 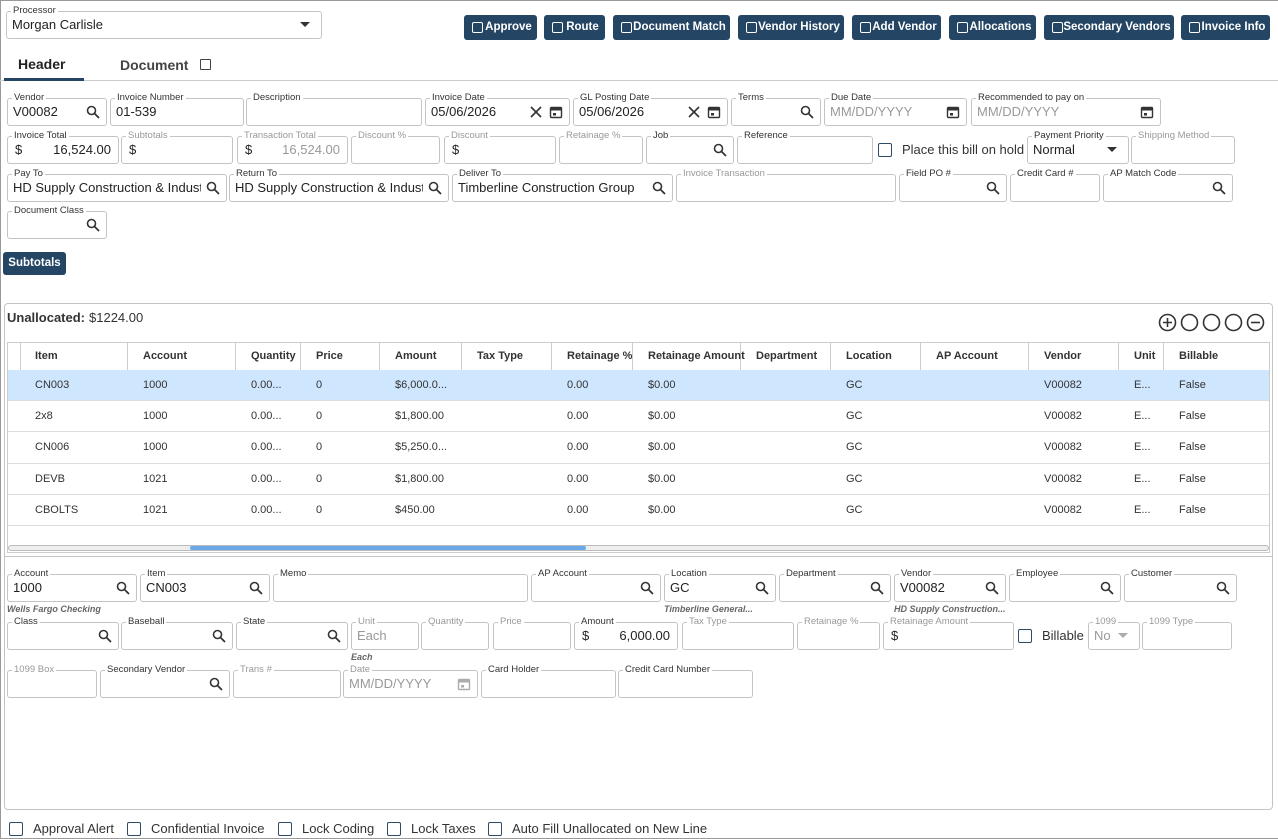 What do you see at coordinates (165, 356) in the screenshot?
I see `column-header: Account` at bounding box center [165, 356].